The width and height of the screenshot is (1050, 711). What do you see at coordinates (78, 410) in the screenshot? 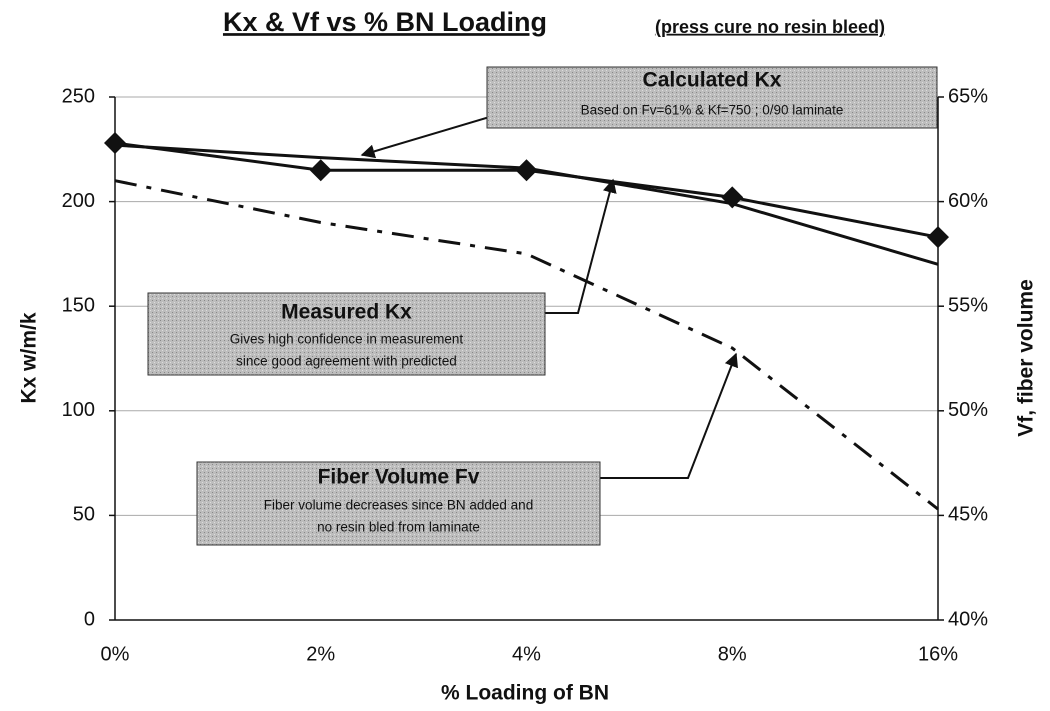
I see `y-tick-label: 100` at bounding box center [78, 410].